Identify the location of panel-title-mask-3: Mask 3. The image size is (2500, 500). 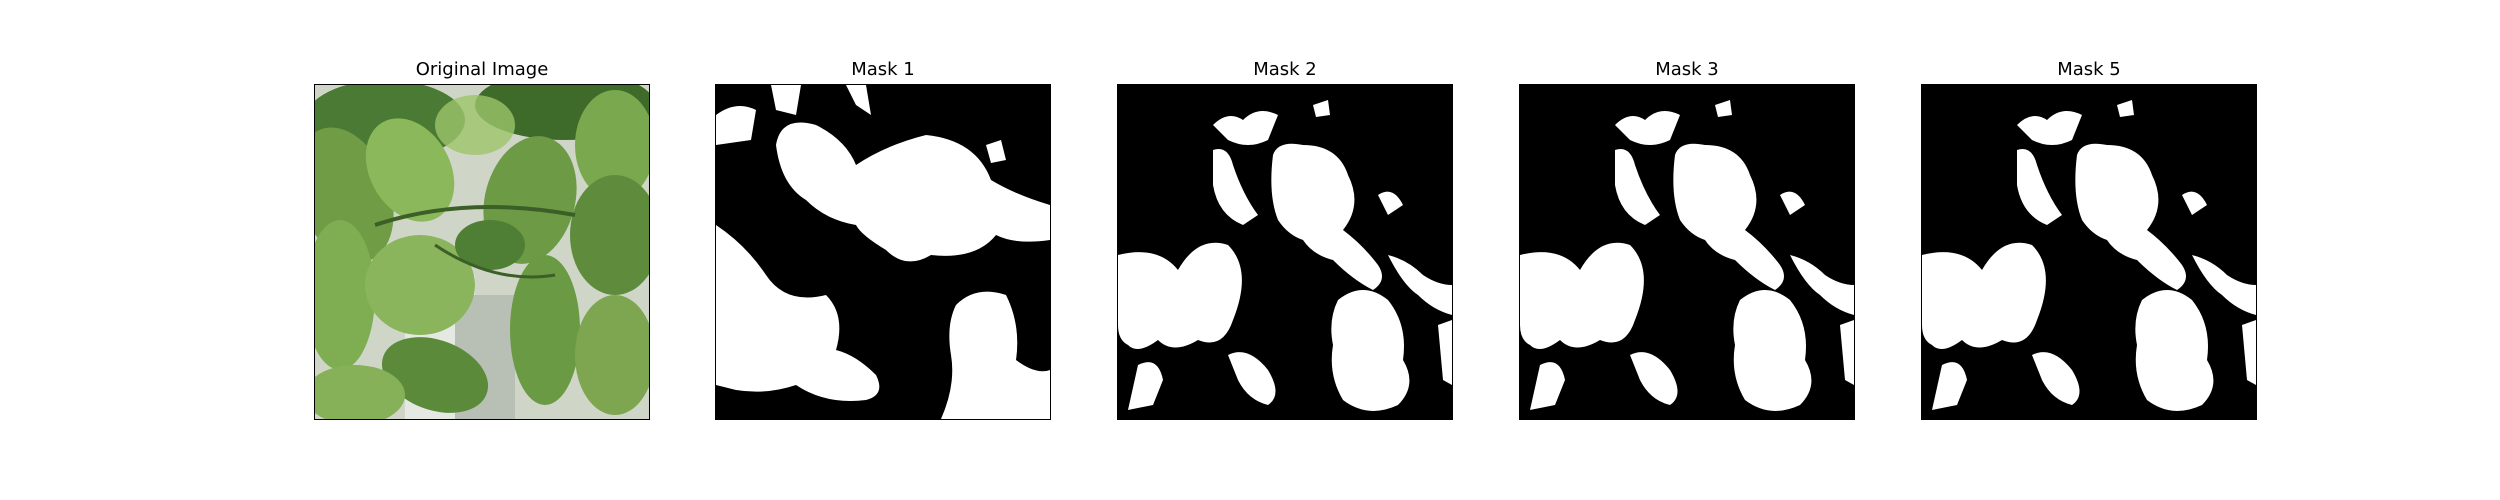
(1687, 69).